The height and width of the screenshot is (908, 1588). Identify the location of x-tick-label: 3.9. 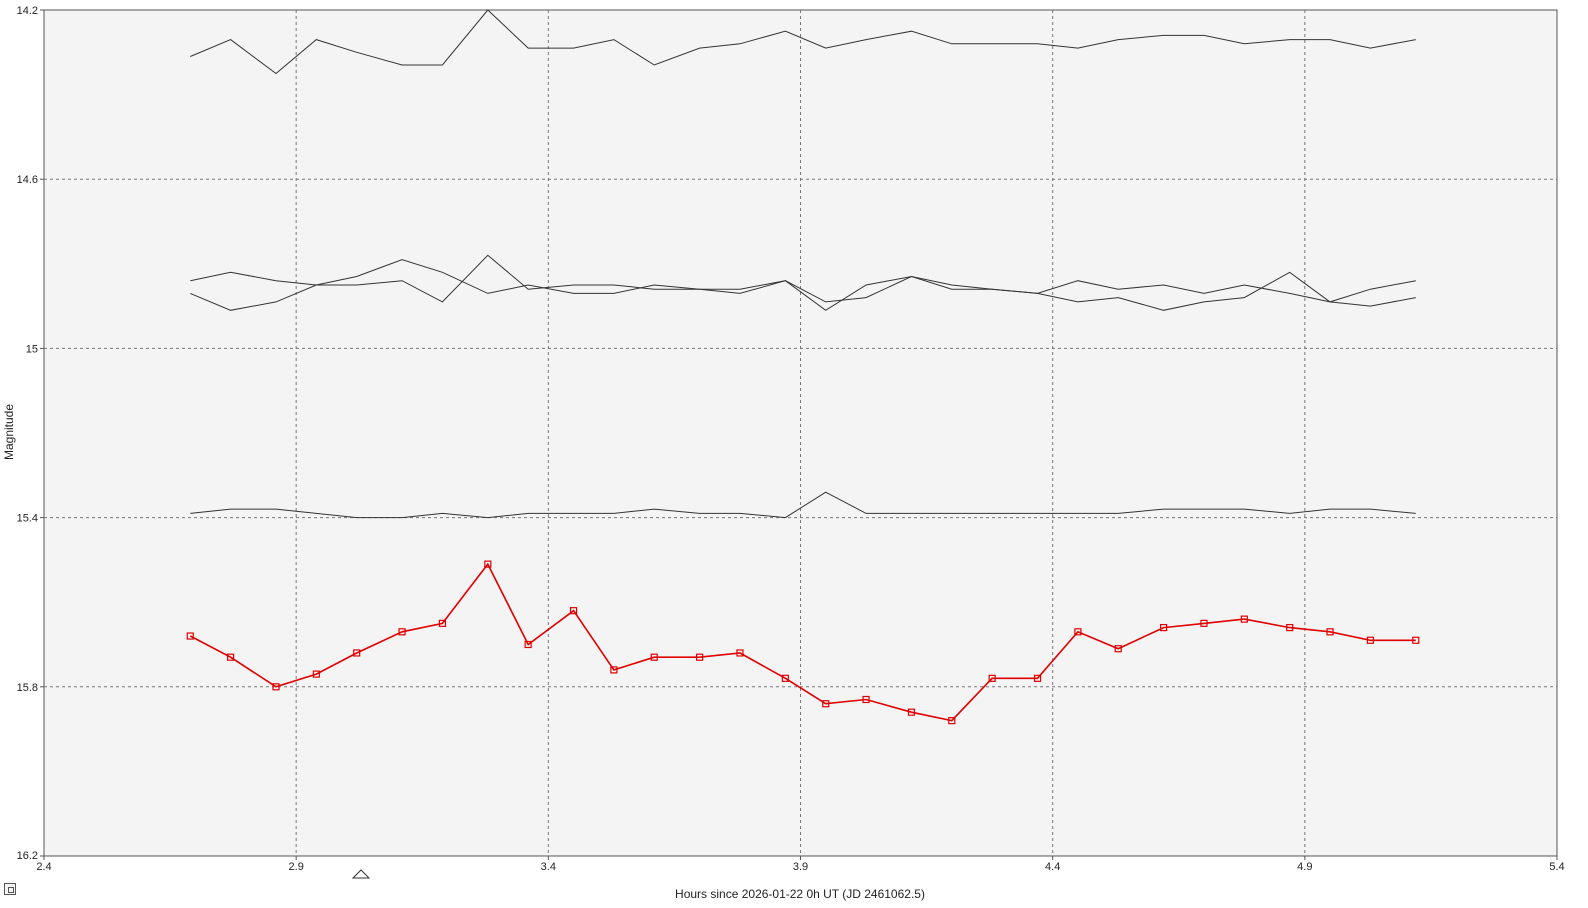
(800, 867).